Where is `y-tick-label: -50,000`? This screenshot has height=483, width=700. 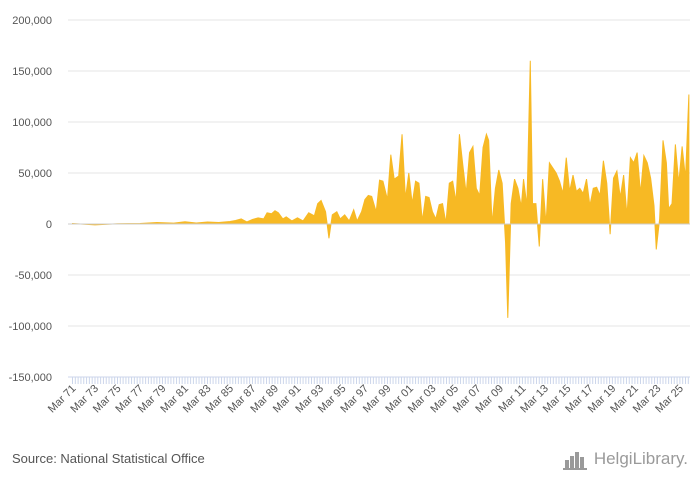 y-tick-label: -50,000 is located at coordinates (33, 276).